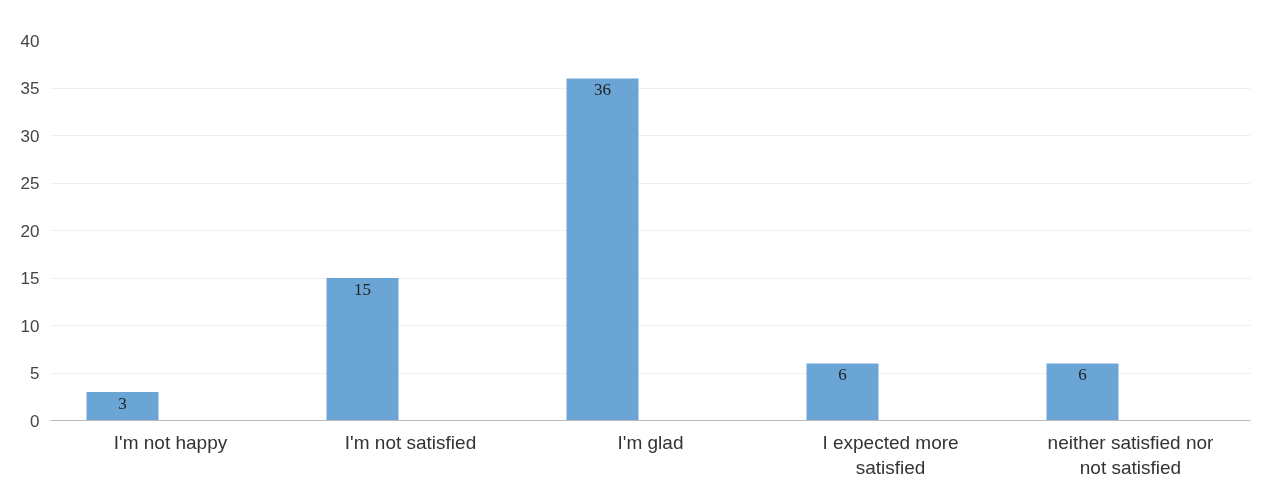 Image resolution: width=1288 pixels, height=486 pixels. I want to click on data-label: 15, so click(362, 289).